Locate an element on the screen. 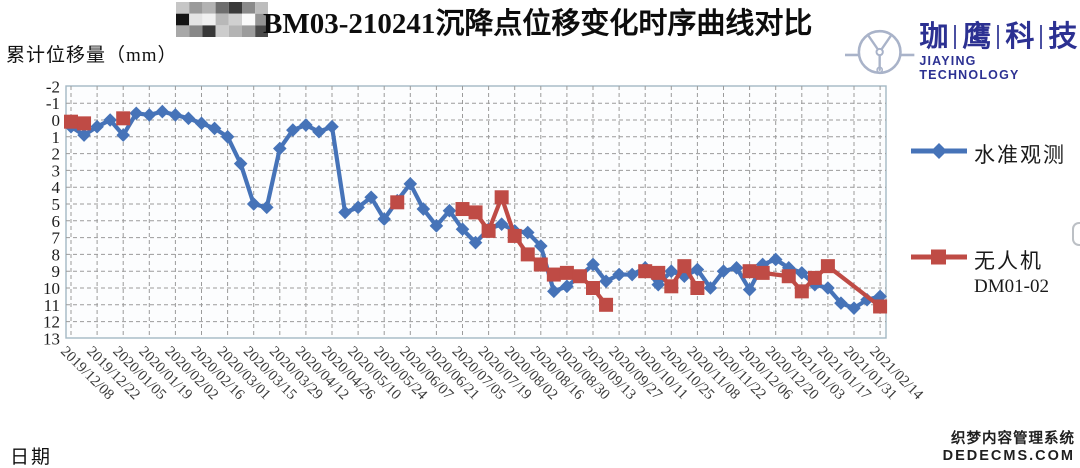 Image resolution: width=1080 pixels, height=468 pixels. brand-text: 珈鹰科技 JIAYING TECHNOLOGY is located at coordinates (999, 52).